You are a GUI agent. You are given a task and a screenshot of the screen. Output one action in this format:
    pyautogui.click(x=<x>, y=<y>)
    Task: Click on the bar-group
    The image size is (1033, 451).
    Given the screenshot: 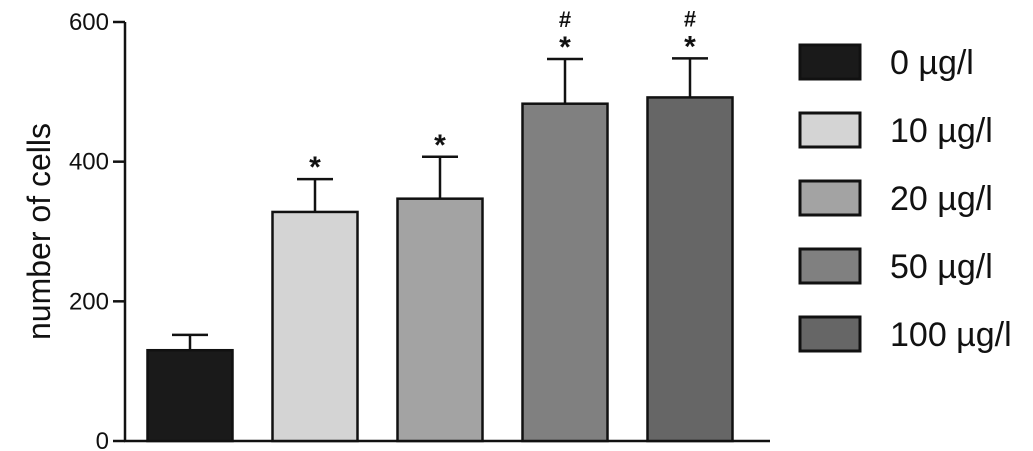 What is the action you would take?
    pyautogui.click(x=190, y=388)
    